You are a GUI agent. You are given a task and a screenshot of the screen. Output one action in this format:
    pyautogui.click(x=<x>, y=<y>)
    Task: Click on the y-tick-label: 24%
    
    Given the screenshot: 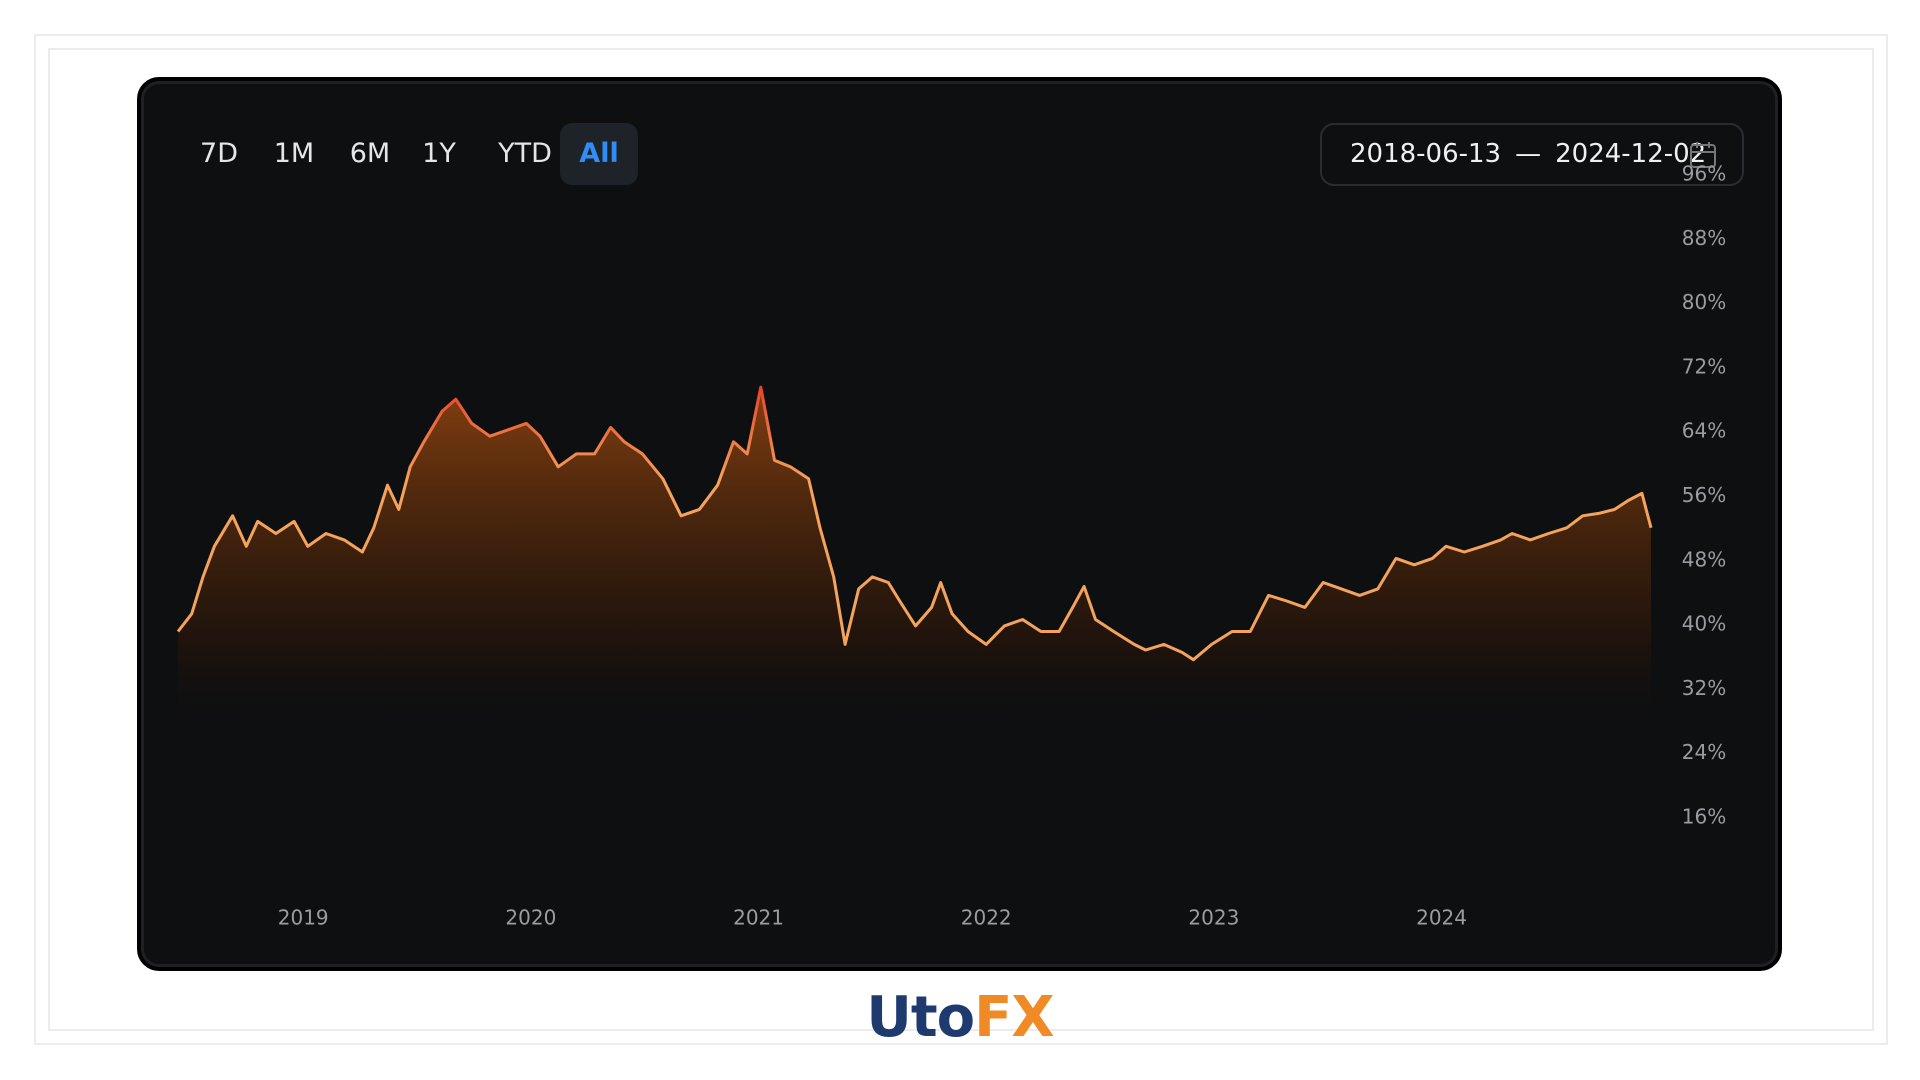 What is the action you would take?
    pyautogui.click(x=1704, y=752)
    